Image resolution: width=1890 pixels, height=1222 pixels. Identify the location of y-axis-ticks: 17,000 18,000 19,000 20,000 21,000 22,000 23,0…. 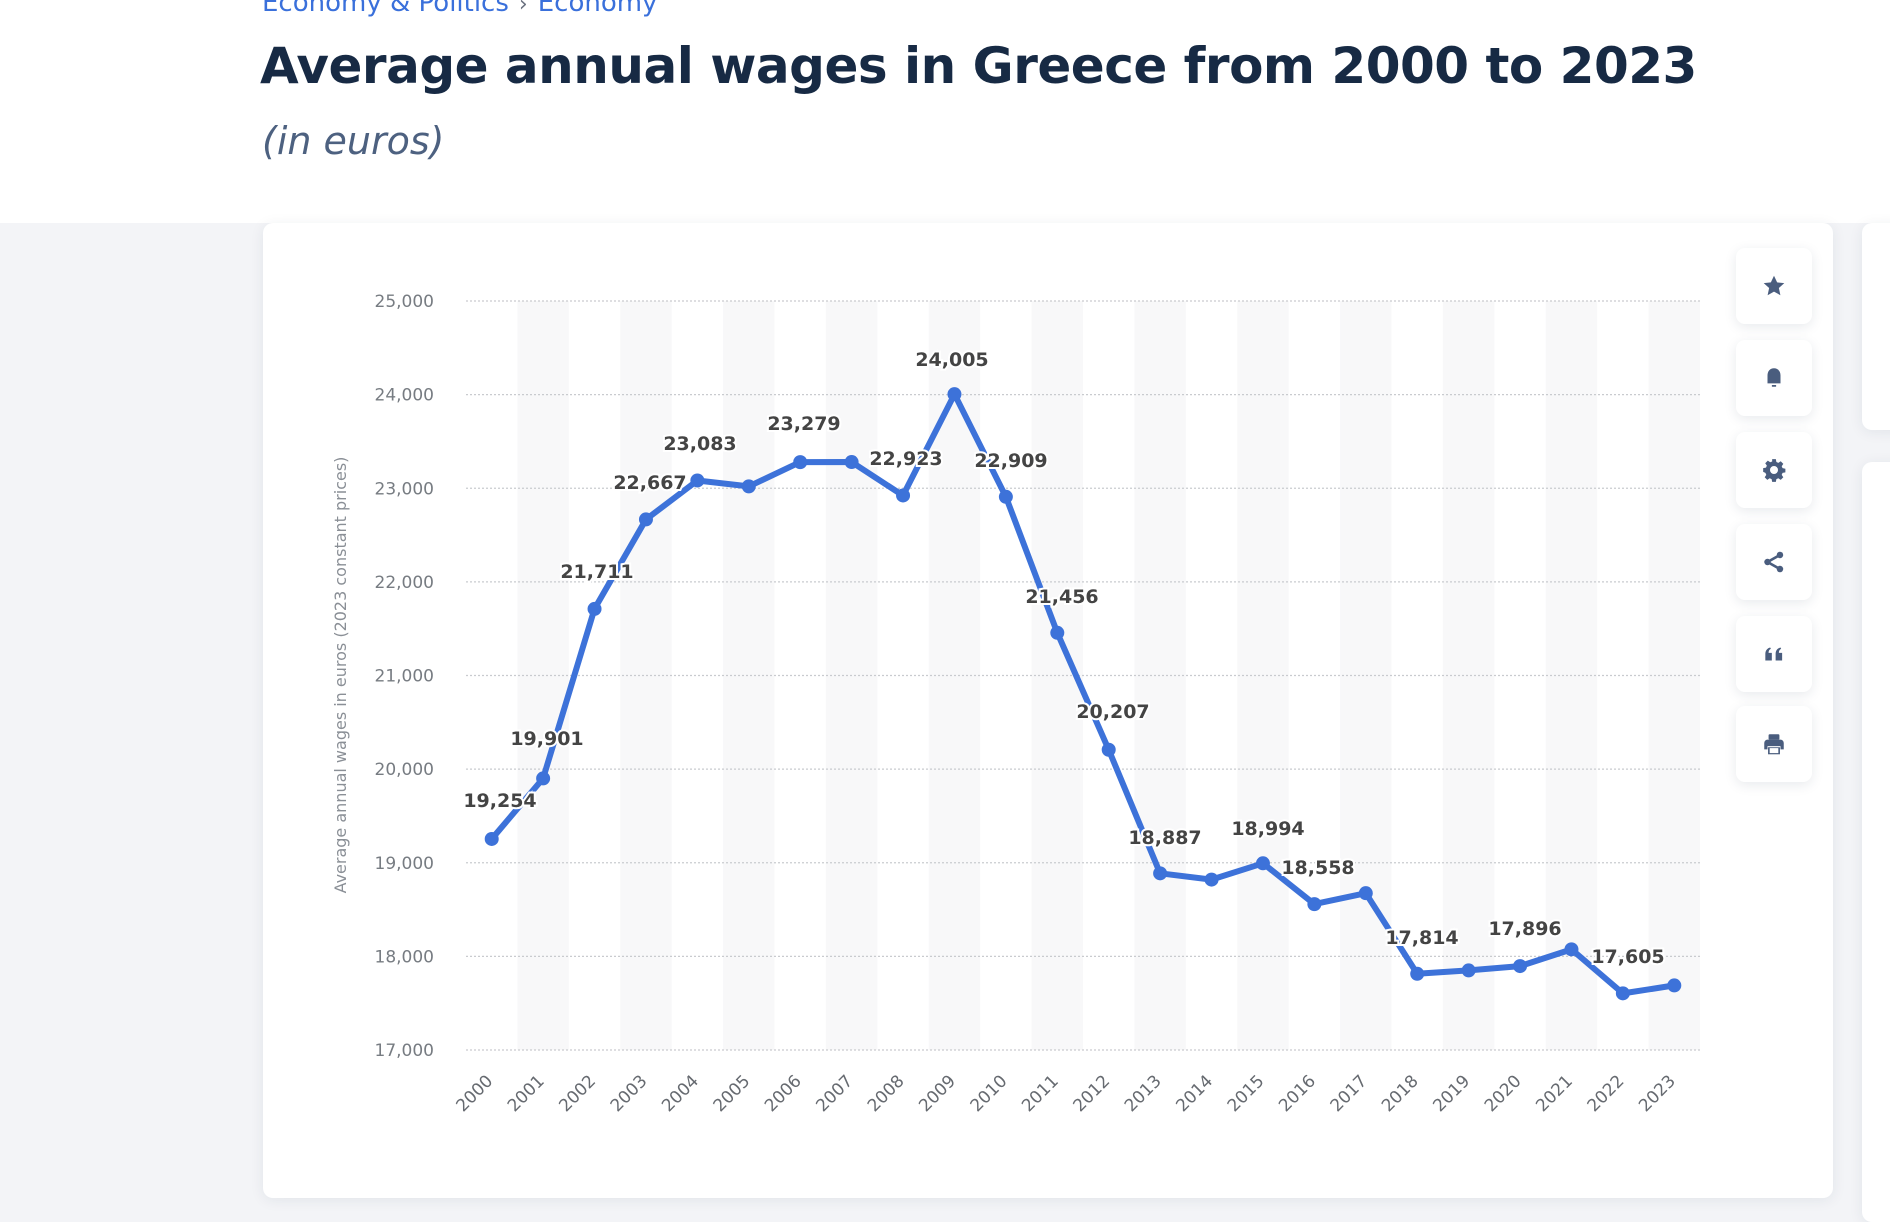
(404, 676).